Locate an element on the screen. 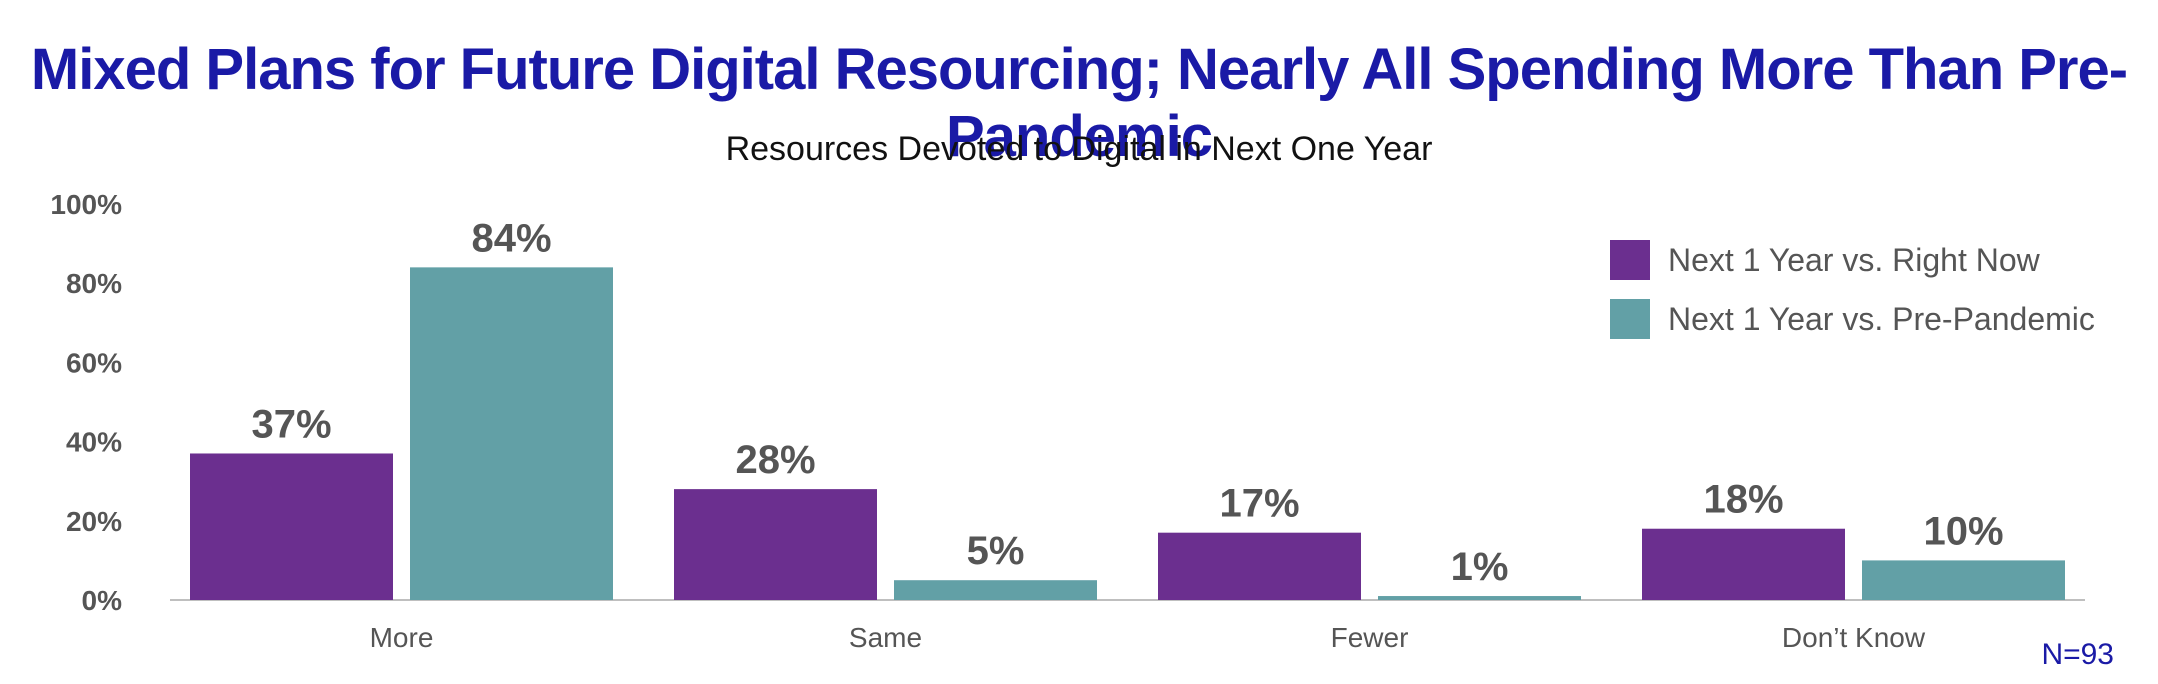 The image size is (2158, 684). sample-size-note: N=93 is located at coordinates (2077, 654).